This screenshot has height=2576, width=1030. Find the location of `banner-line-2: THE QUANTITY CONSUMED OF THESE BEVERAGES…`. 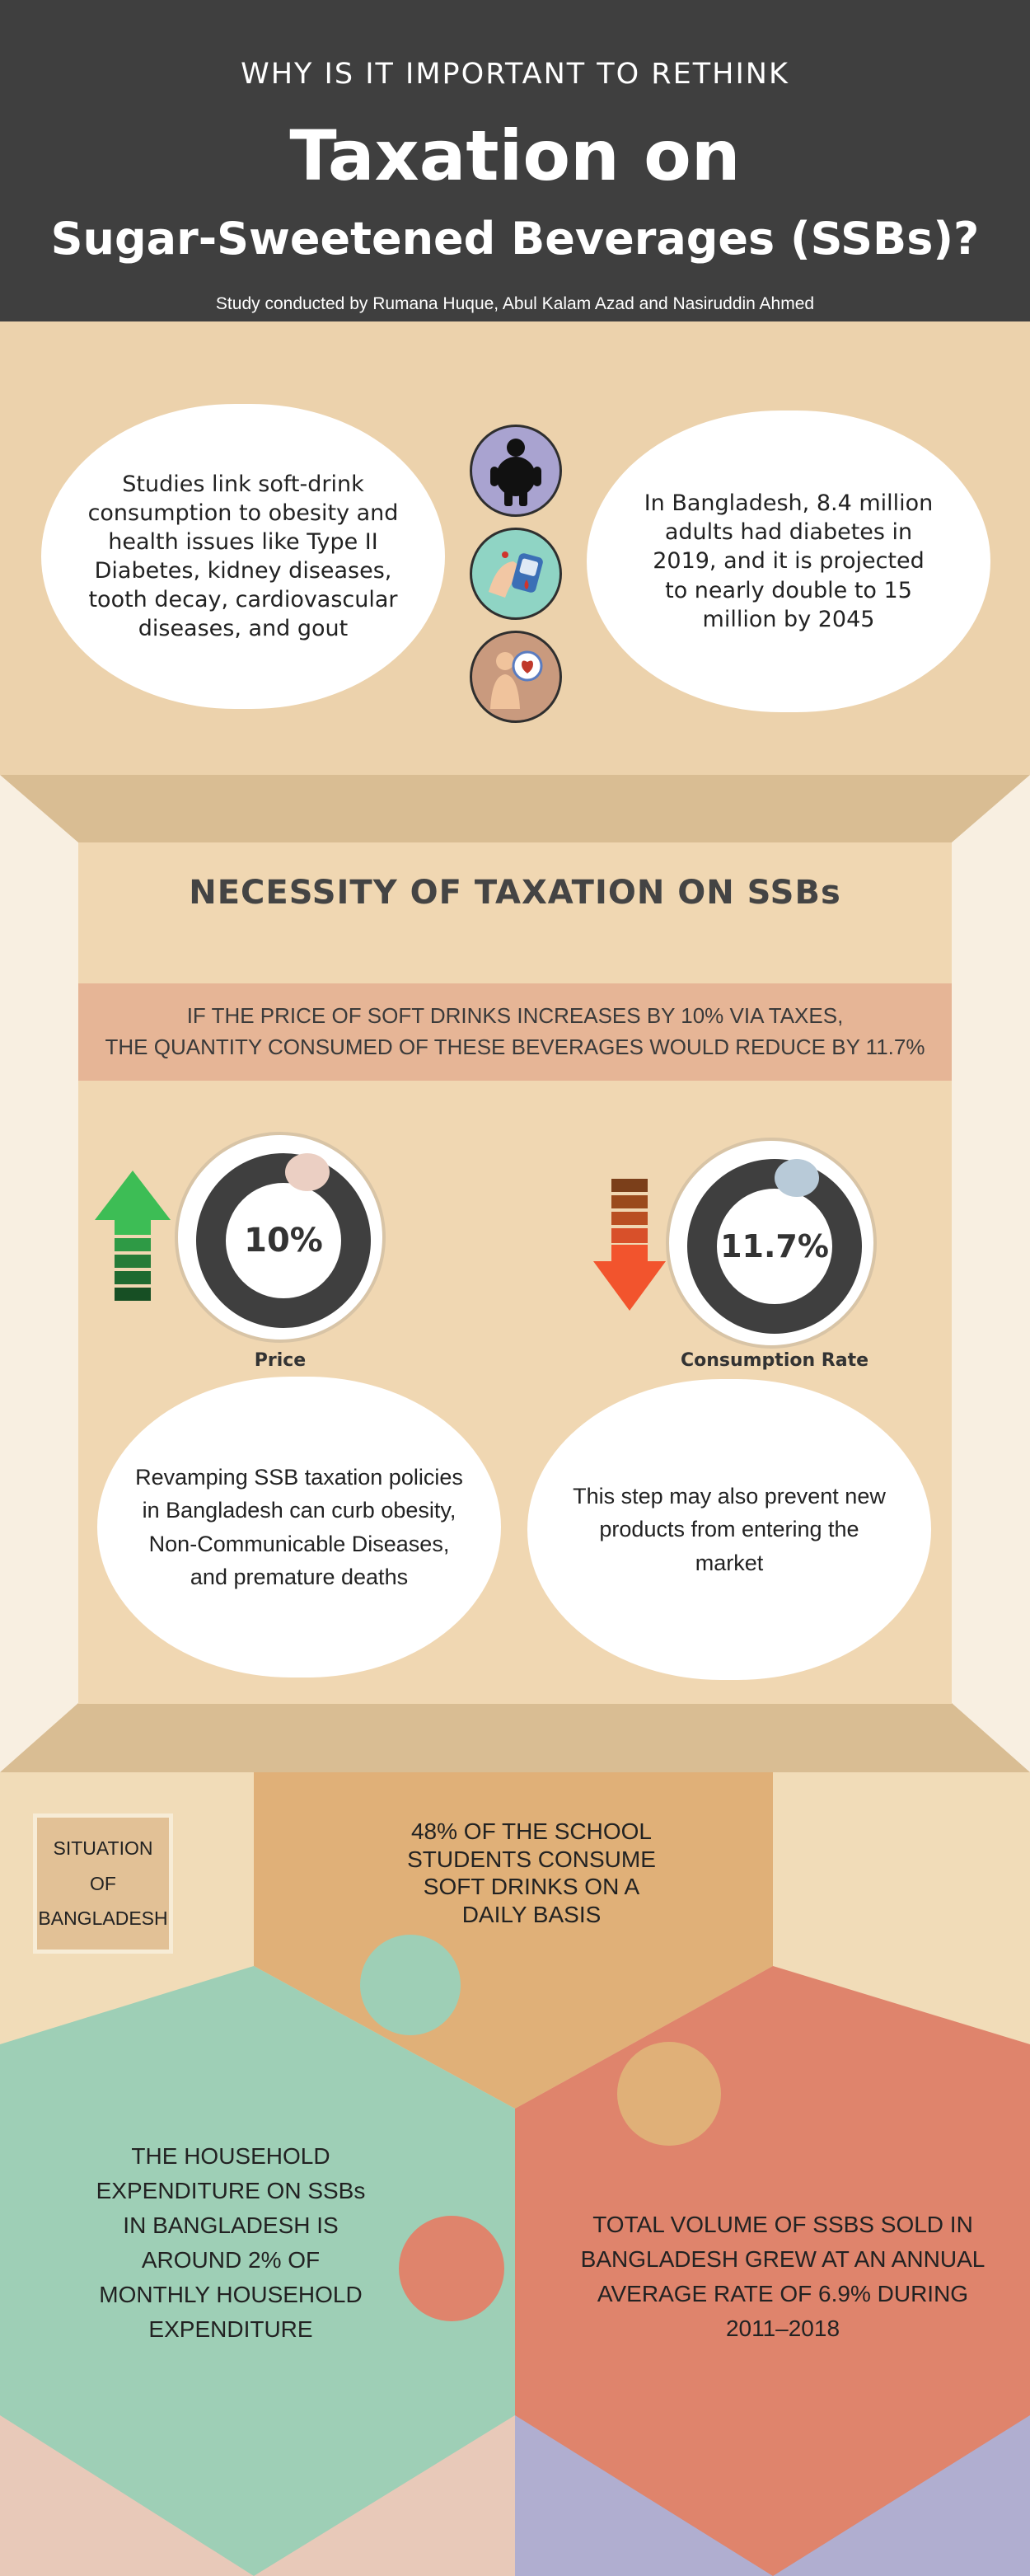

banner-line-2: THE QUANTITY CONSUMED OF THESE BEVERAGES… is located at coordinates (515, 1047).